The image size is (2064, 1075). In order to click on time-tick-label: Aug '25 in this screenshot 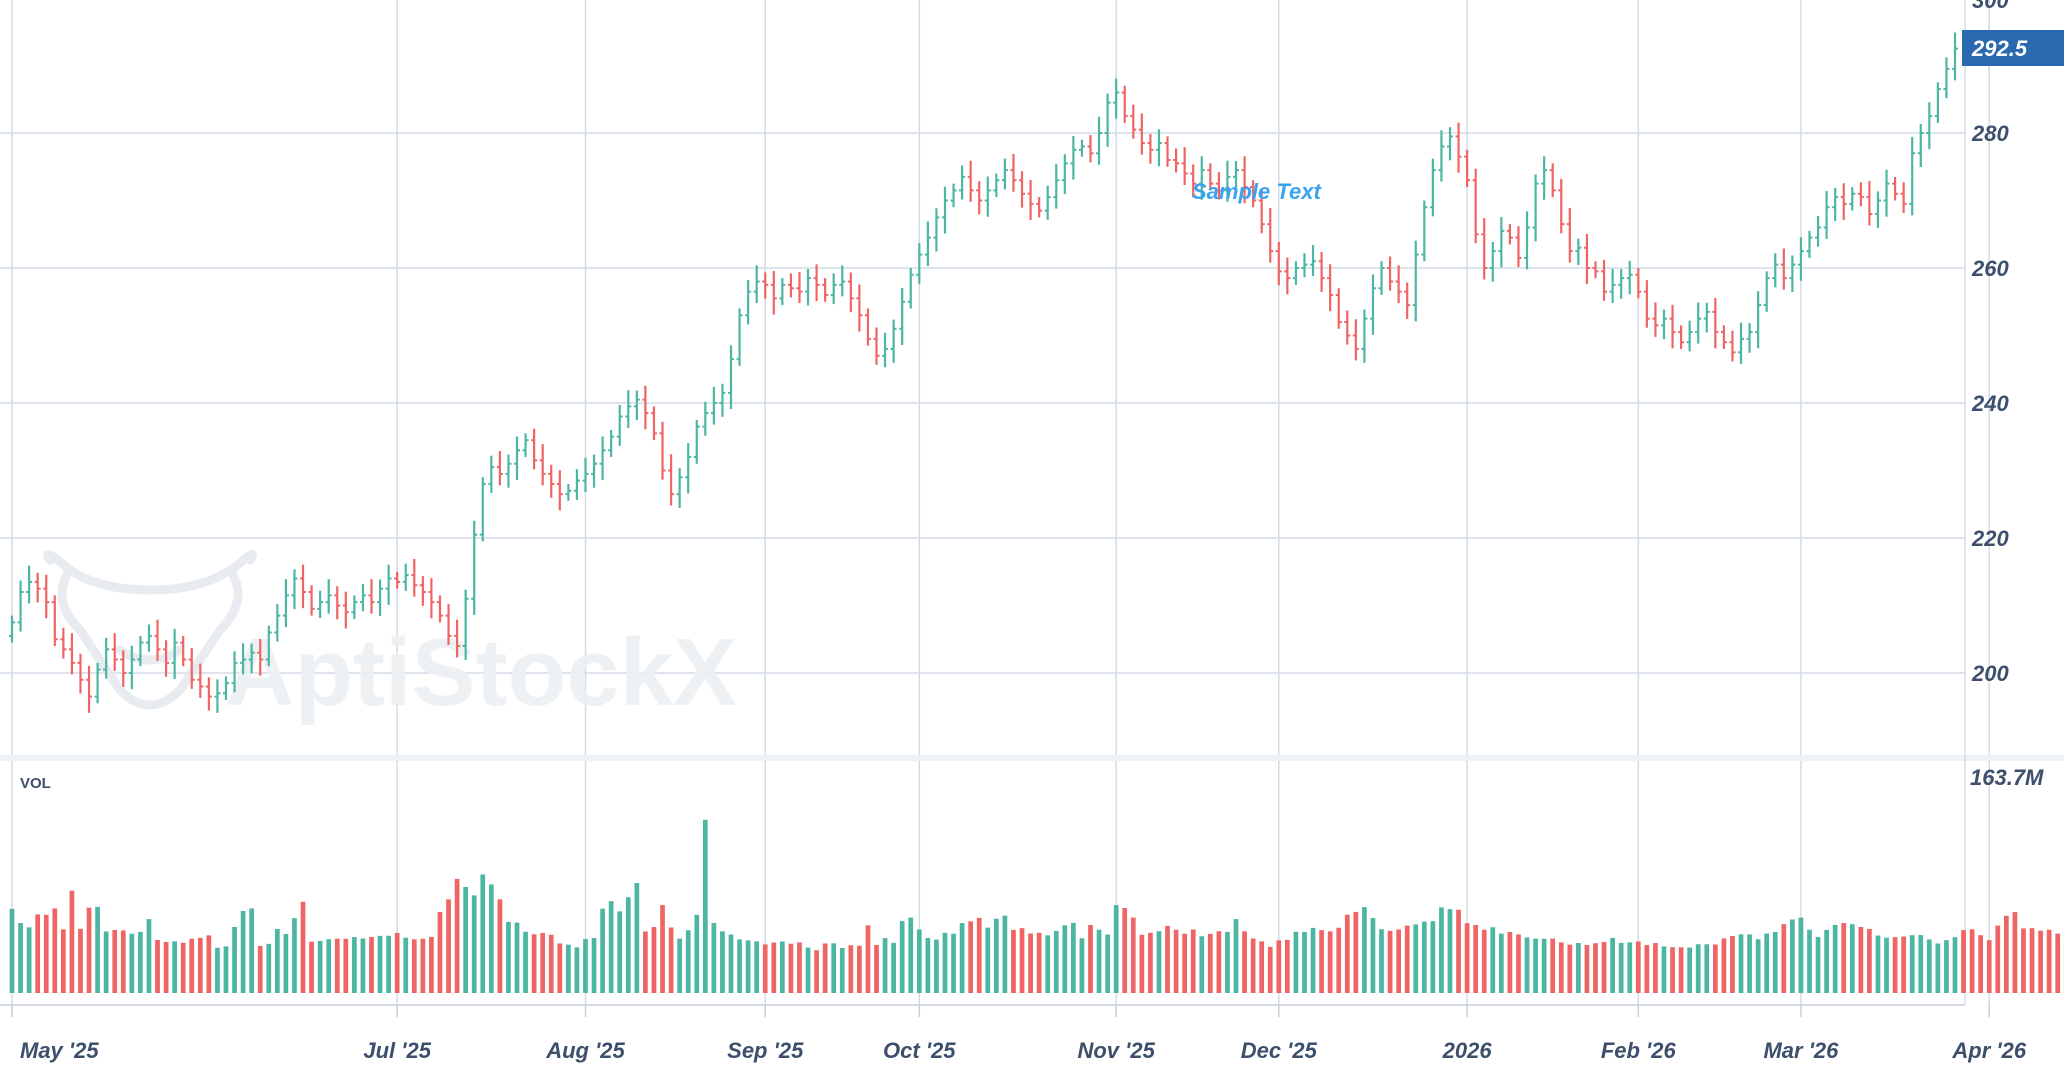, I will do `click(585, 1050)`.